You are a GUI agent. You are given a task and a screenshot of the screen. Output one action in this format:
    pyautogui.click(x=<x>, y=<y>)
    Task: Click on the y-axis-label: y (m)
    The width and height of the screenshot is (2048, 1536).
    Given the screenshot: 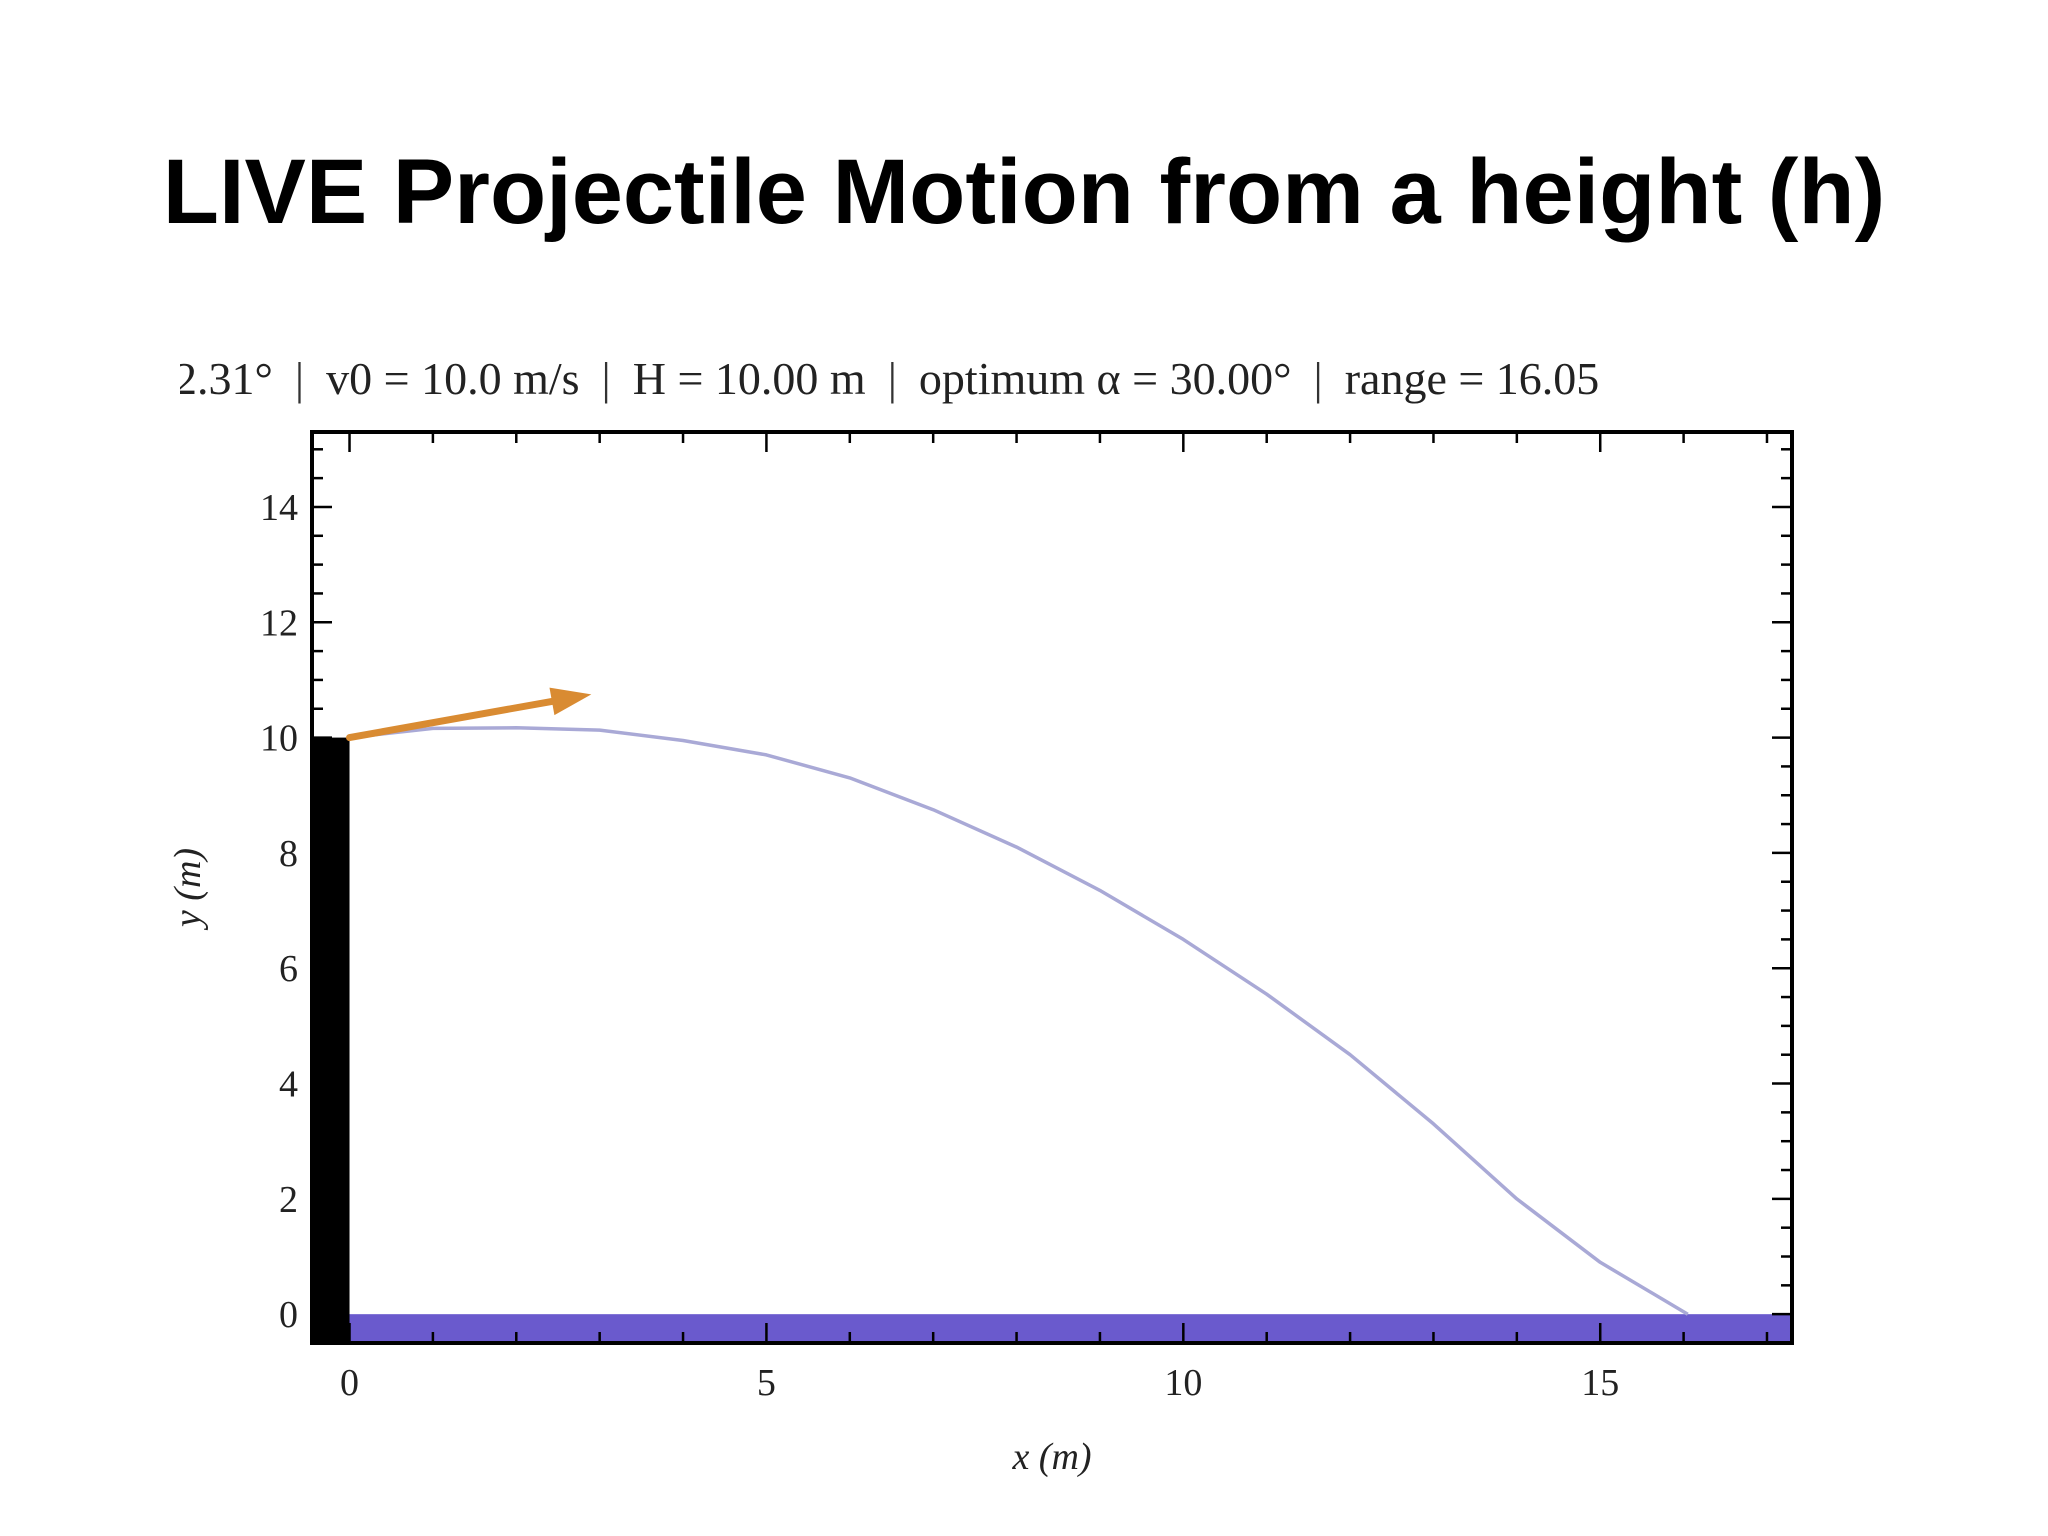 What is the action you would take?
    pyautogui.click(x=188, y=889)
    